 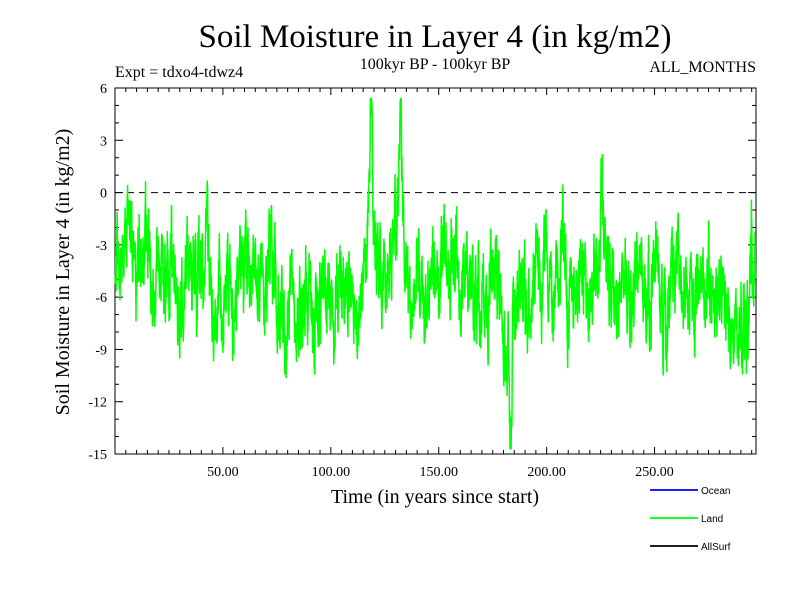 I want to click on time-range-label: 100kyr BP - 100kyr BP, so click(x=435, y=64).